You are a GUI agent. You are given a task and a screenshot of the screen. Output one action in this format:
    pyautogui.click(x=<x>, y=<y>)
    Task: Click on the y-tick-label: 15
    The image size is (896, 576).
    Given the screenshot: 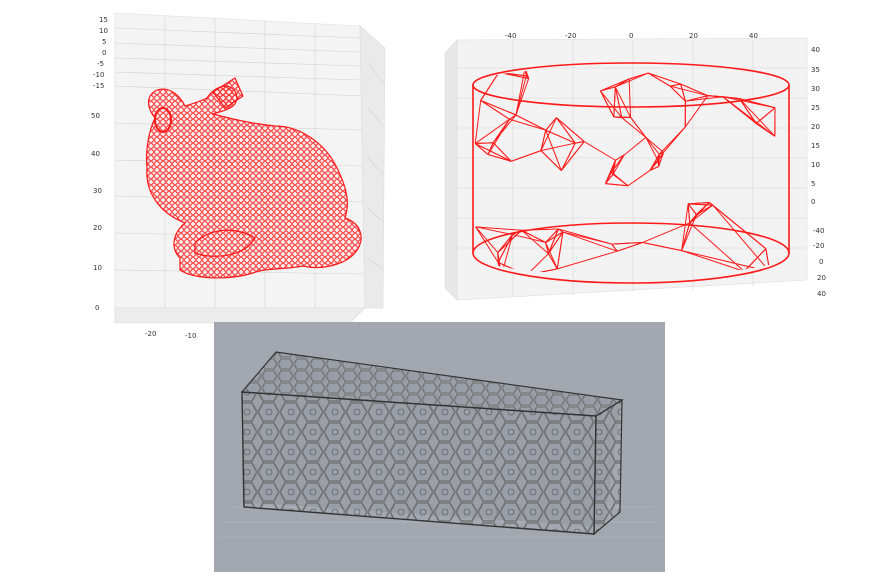 What is the action you would take?
    pyautogui.click(x=103, y=20)
    